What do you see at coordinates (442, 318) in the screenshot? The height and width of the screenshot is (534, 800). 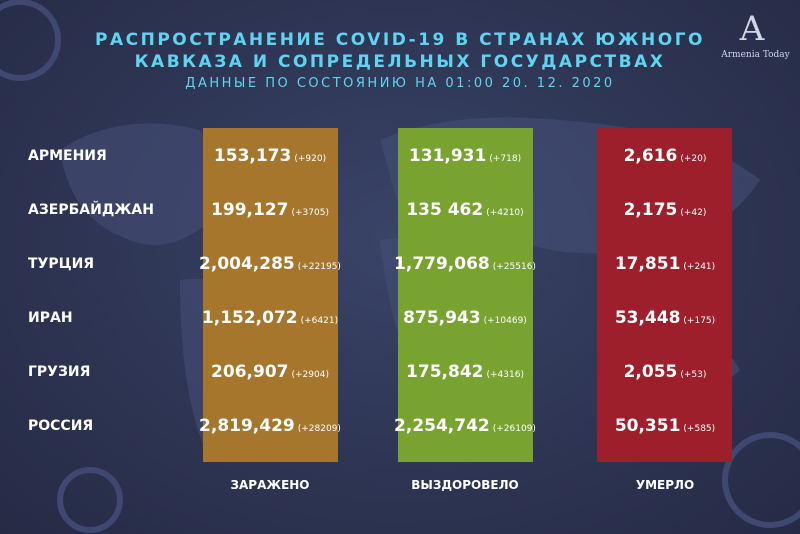 I see `cell-value: 875,943` at bounding box center [442, 318].